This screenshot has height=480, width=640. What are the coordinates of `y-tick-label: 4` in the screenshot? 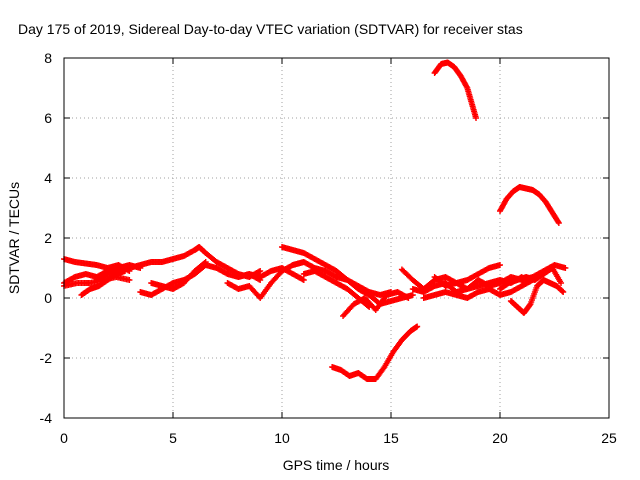 It's located at (48, 178).